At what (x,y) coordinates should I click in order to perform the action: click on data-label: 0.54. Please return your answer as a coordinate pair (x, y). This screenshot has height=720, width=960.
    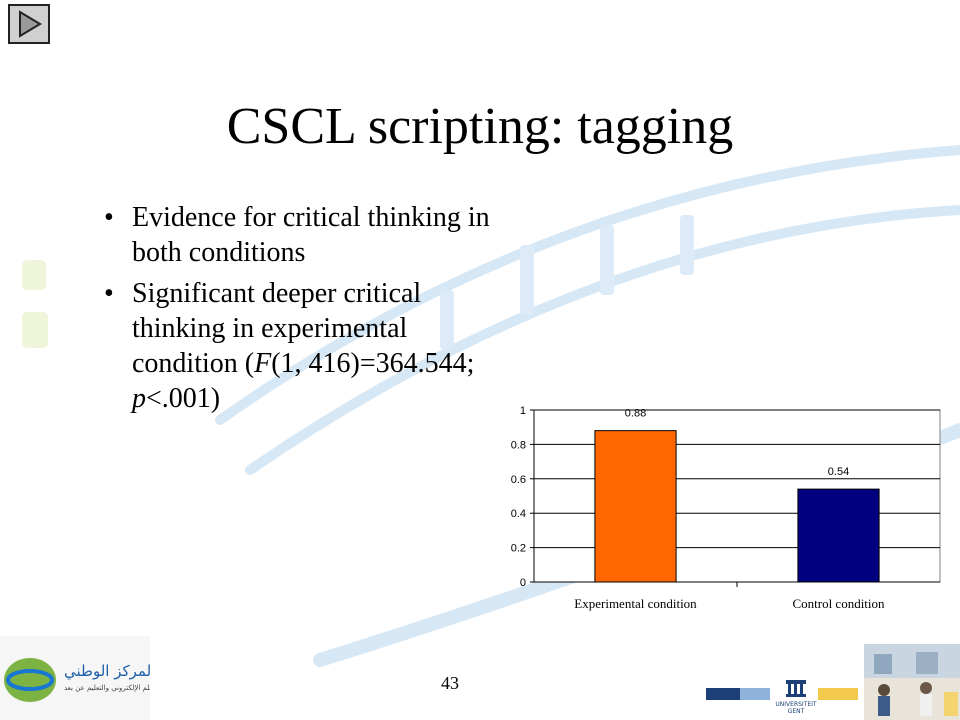
    Looking at the image, I should click on (838, 472).